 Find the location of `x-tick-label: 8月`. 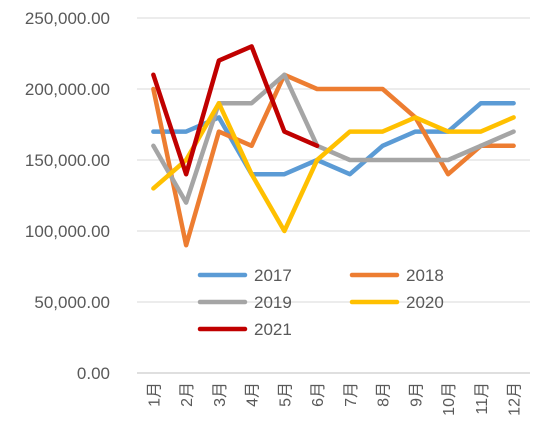

x-tick-label: 8月 is located at coordinates (384, 394).